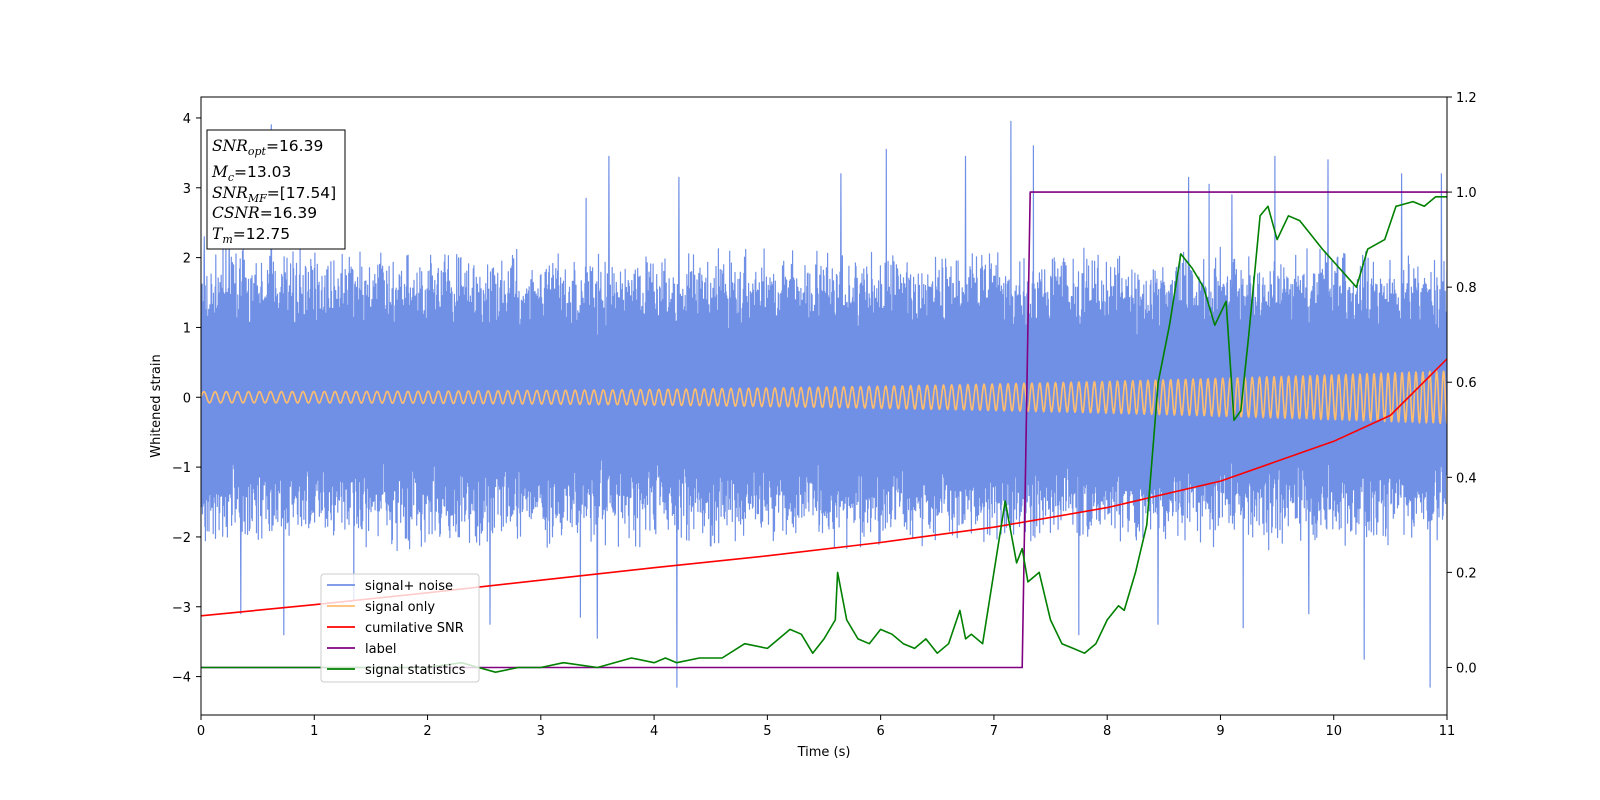 The image size is (1600, 800). Describe the element at coordinates (257, 198) in the screenshot. I see `annotation-subscript: MF` at that location.